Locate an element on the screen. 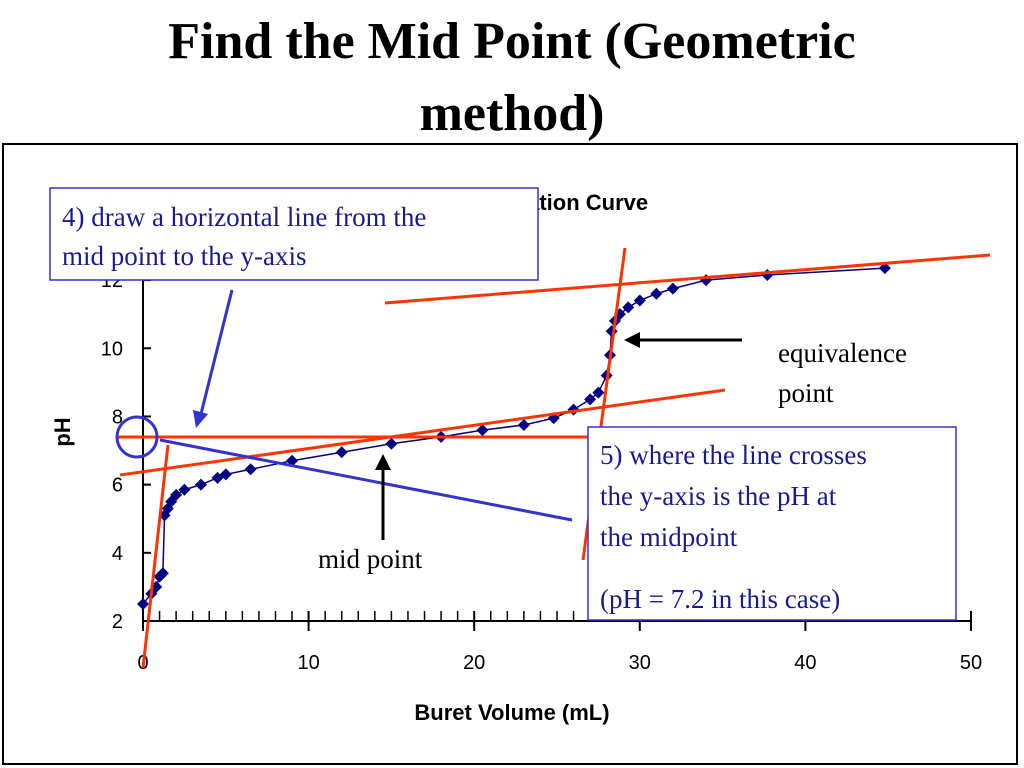 Image resolution: width=1024 pixels, height=768 pixels. slide-title: Find the Mid Point (Geometric is located at coordinates (511, 41).